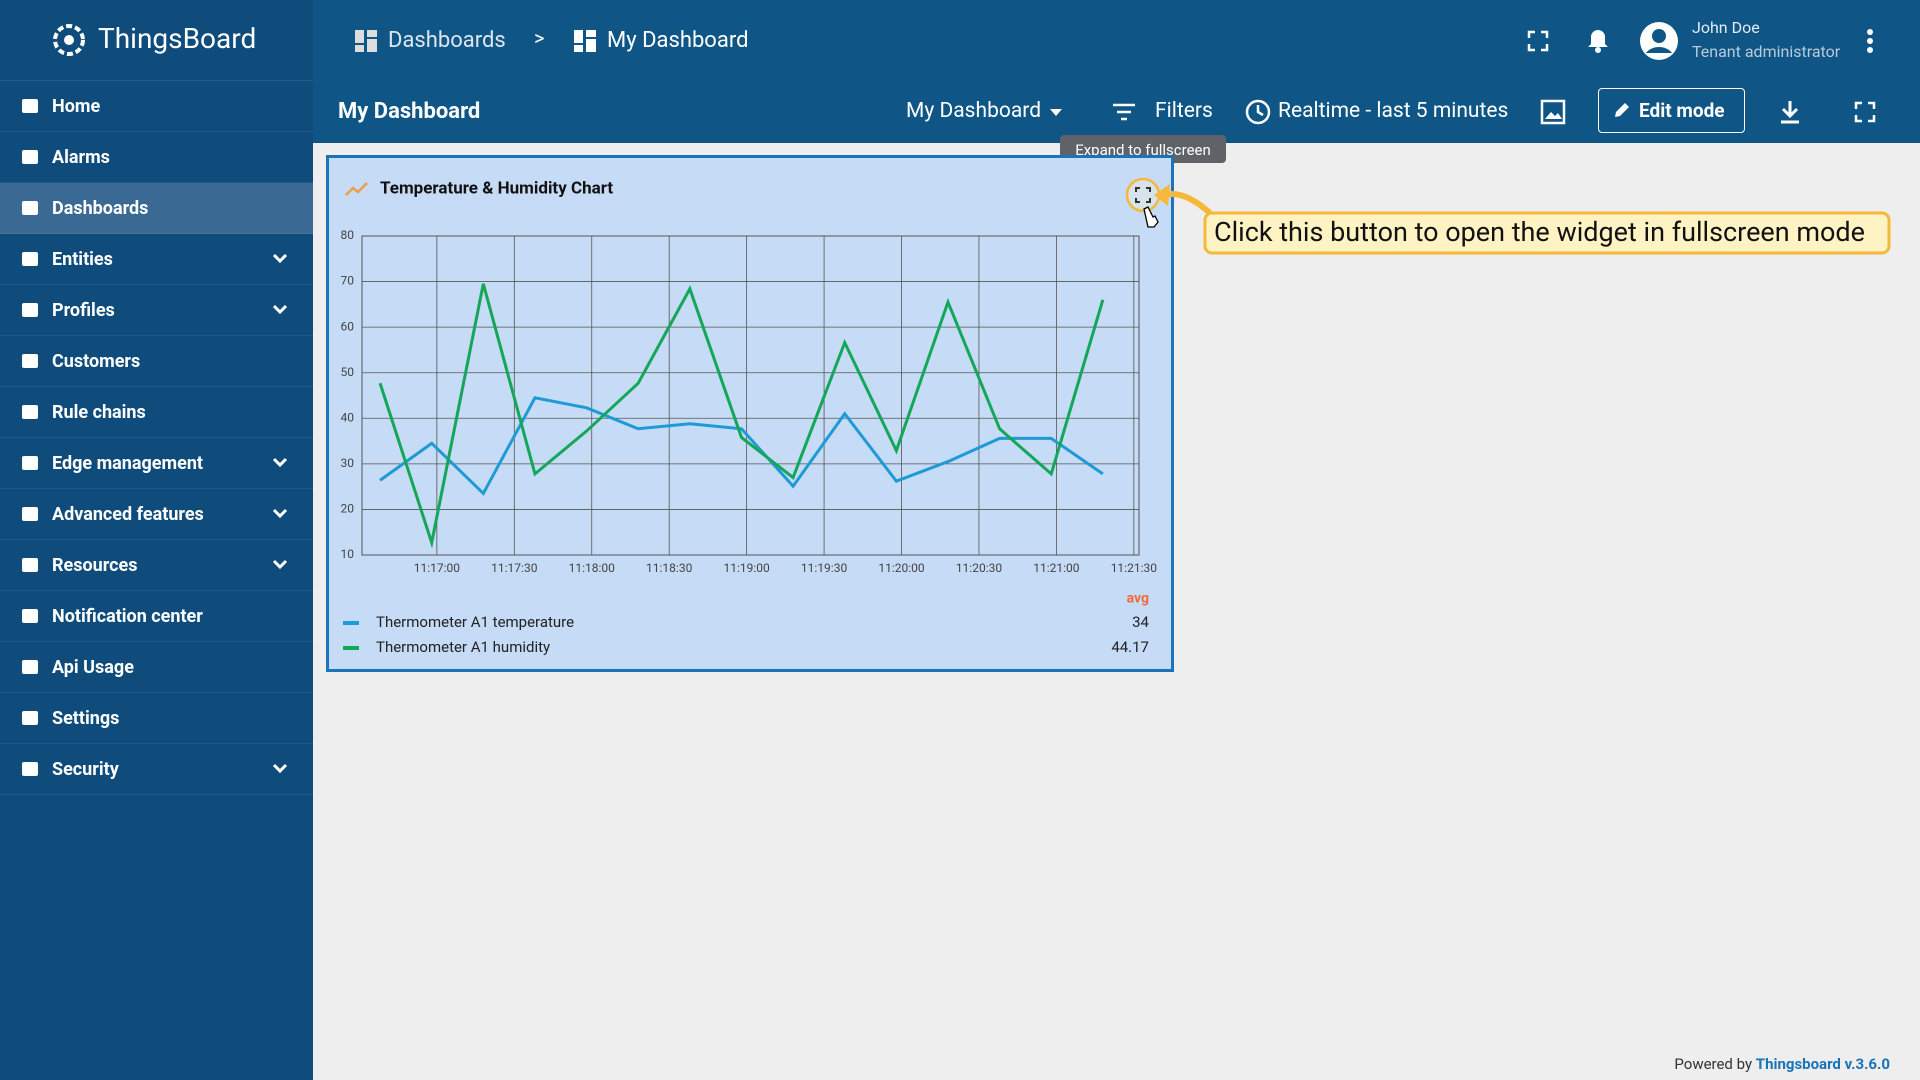  What do you see at coordinates (156, 769) in the screenshot?
I see `menu-item: Security` at bounding box center [156, 769].